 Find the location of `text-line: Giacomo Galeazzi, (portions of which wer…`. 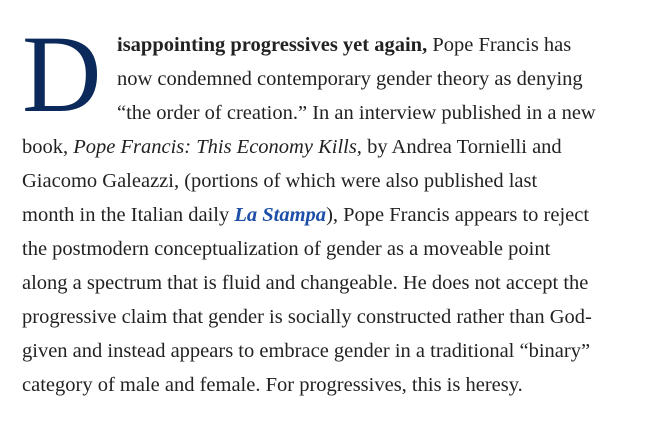

text-line: Giacomo Galeazzi, (portions of which wer… is located at coordinates (332, 181).